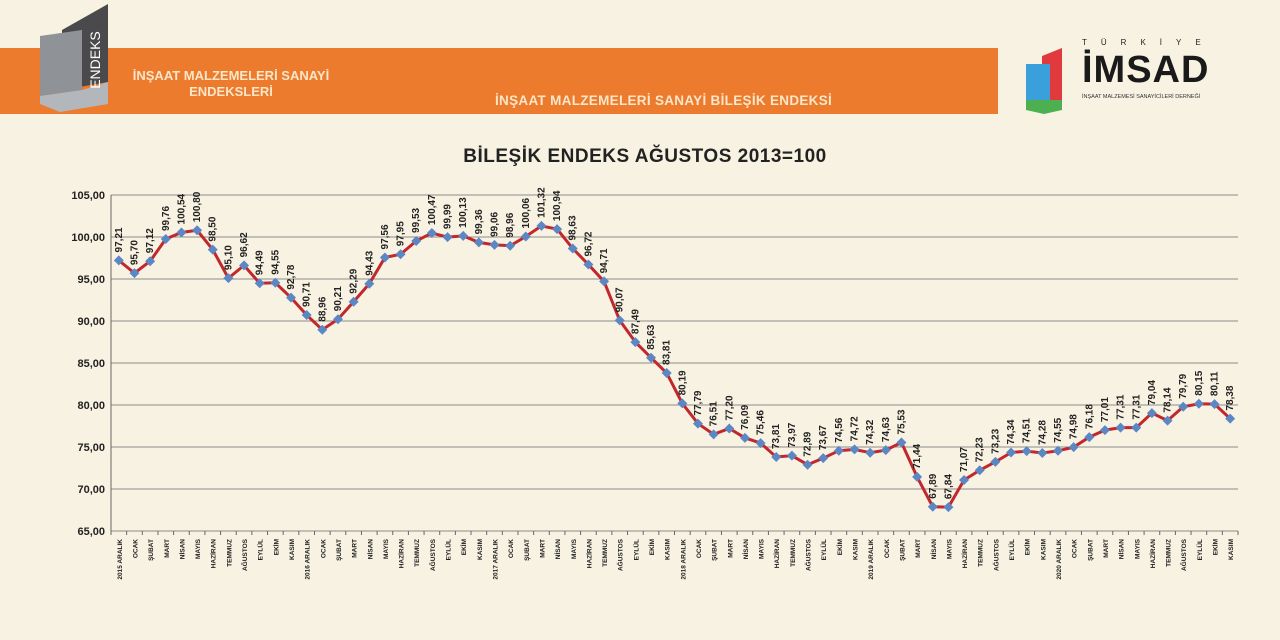 This screenshot has width=1280, height=640. I want to click on endeks-logo-text: ENDEKS, so click(95, 60).